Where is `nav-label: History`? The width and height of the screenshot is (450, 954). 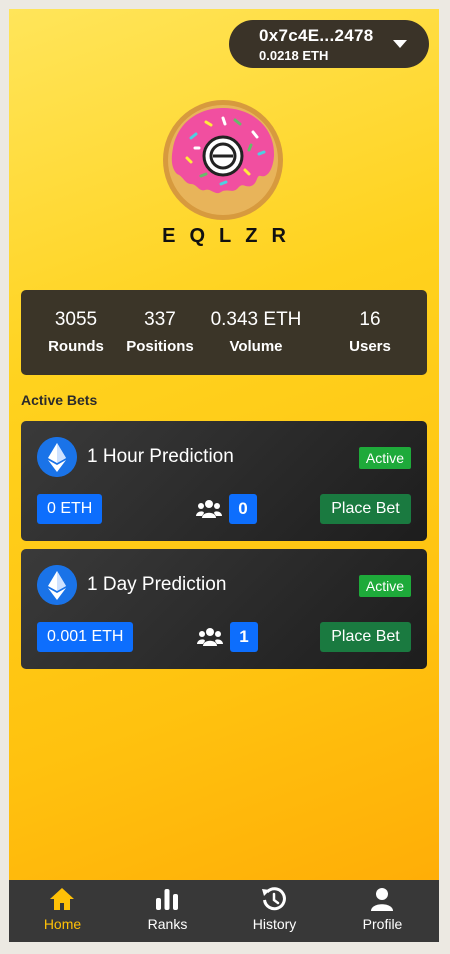
nav-label: History is located at coordinates (274, 924).